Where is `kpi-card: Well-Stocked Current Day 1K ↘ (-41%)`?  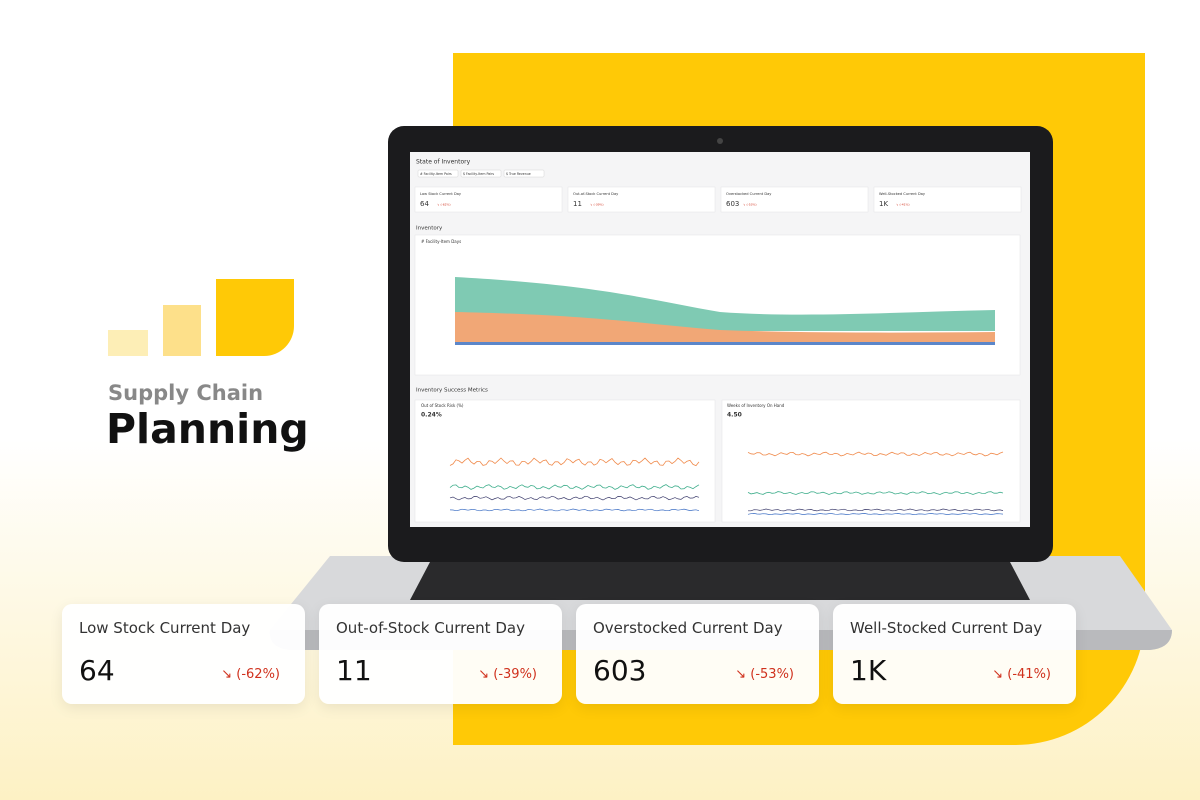
kpi-card: Well-Stocked Current Day 1K ↘ (-41%) is located at coordinates (954, 654).